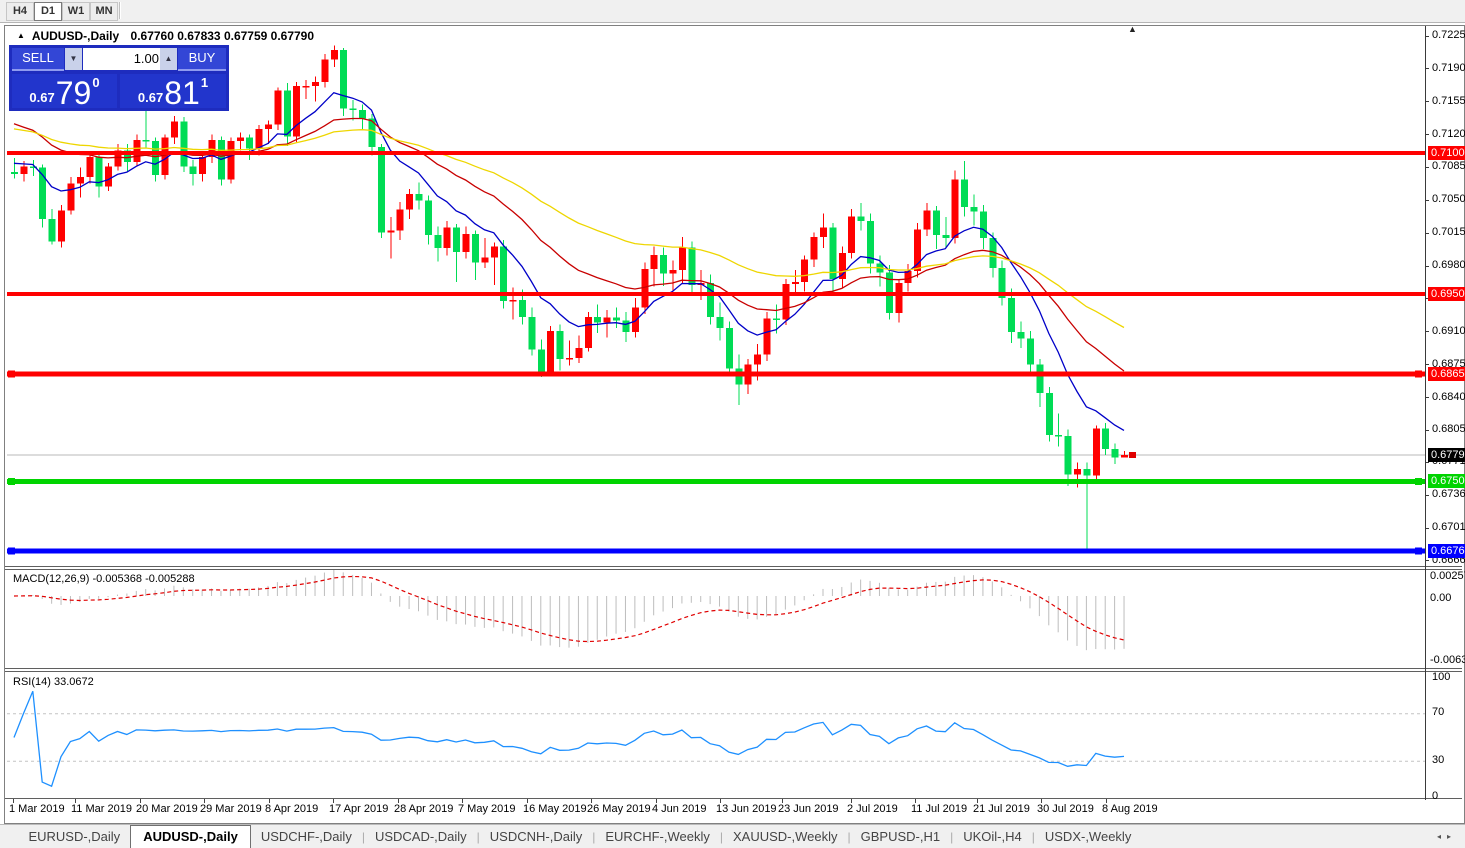 The width and height of the screenshot is (1465, 848). I want to click on chart-tab-usdx-weekly: USDX-,Weekly, so click(1088, 836).